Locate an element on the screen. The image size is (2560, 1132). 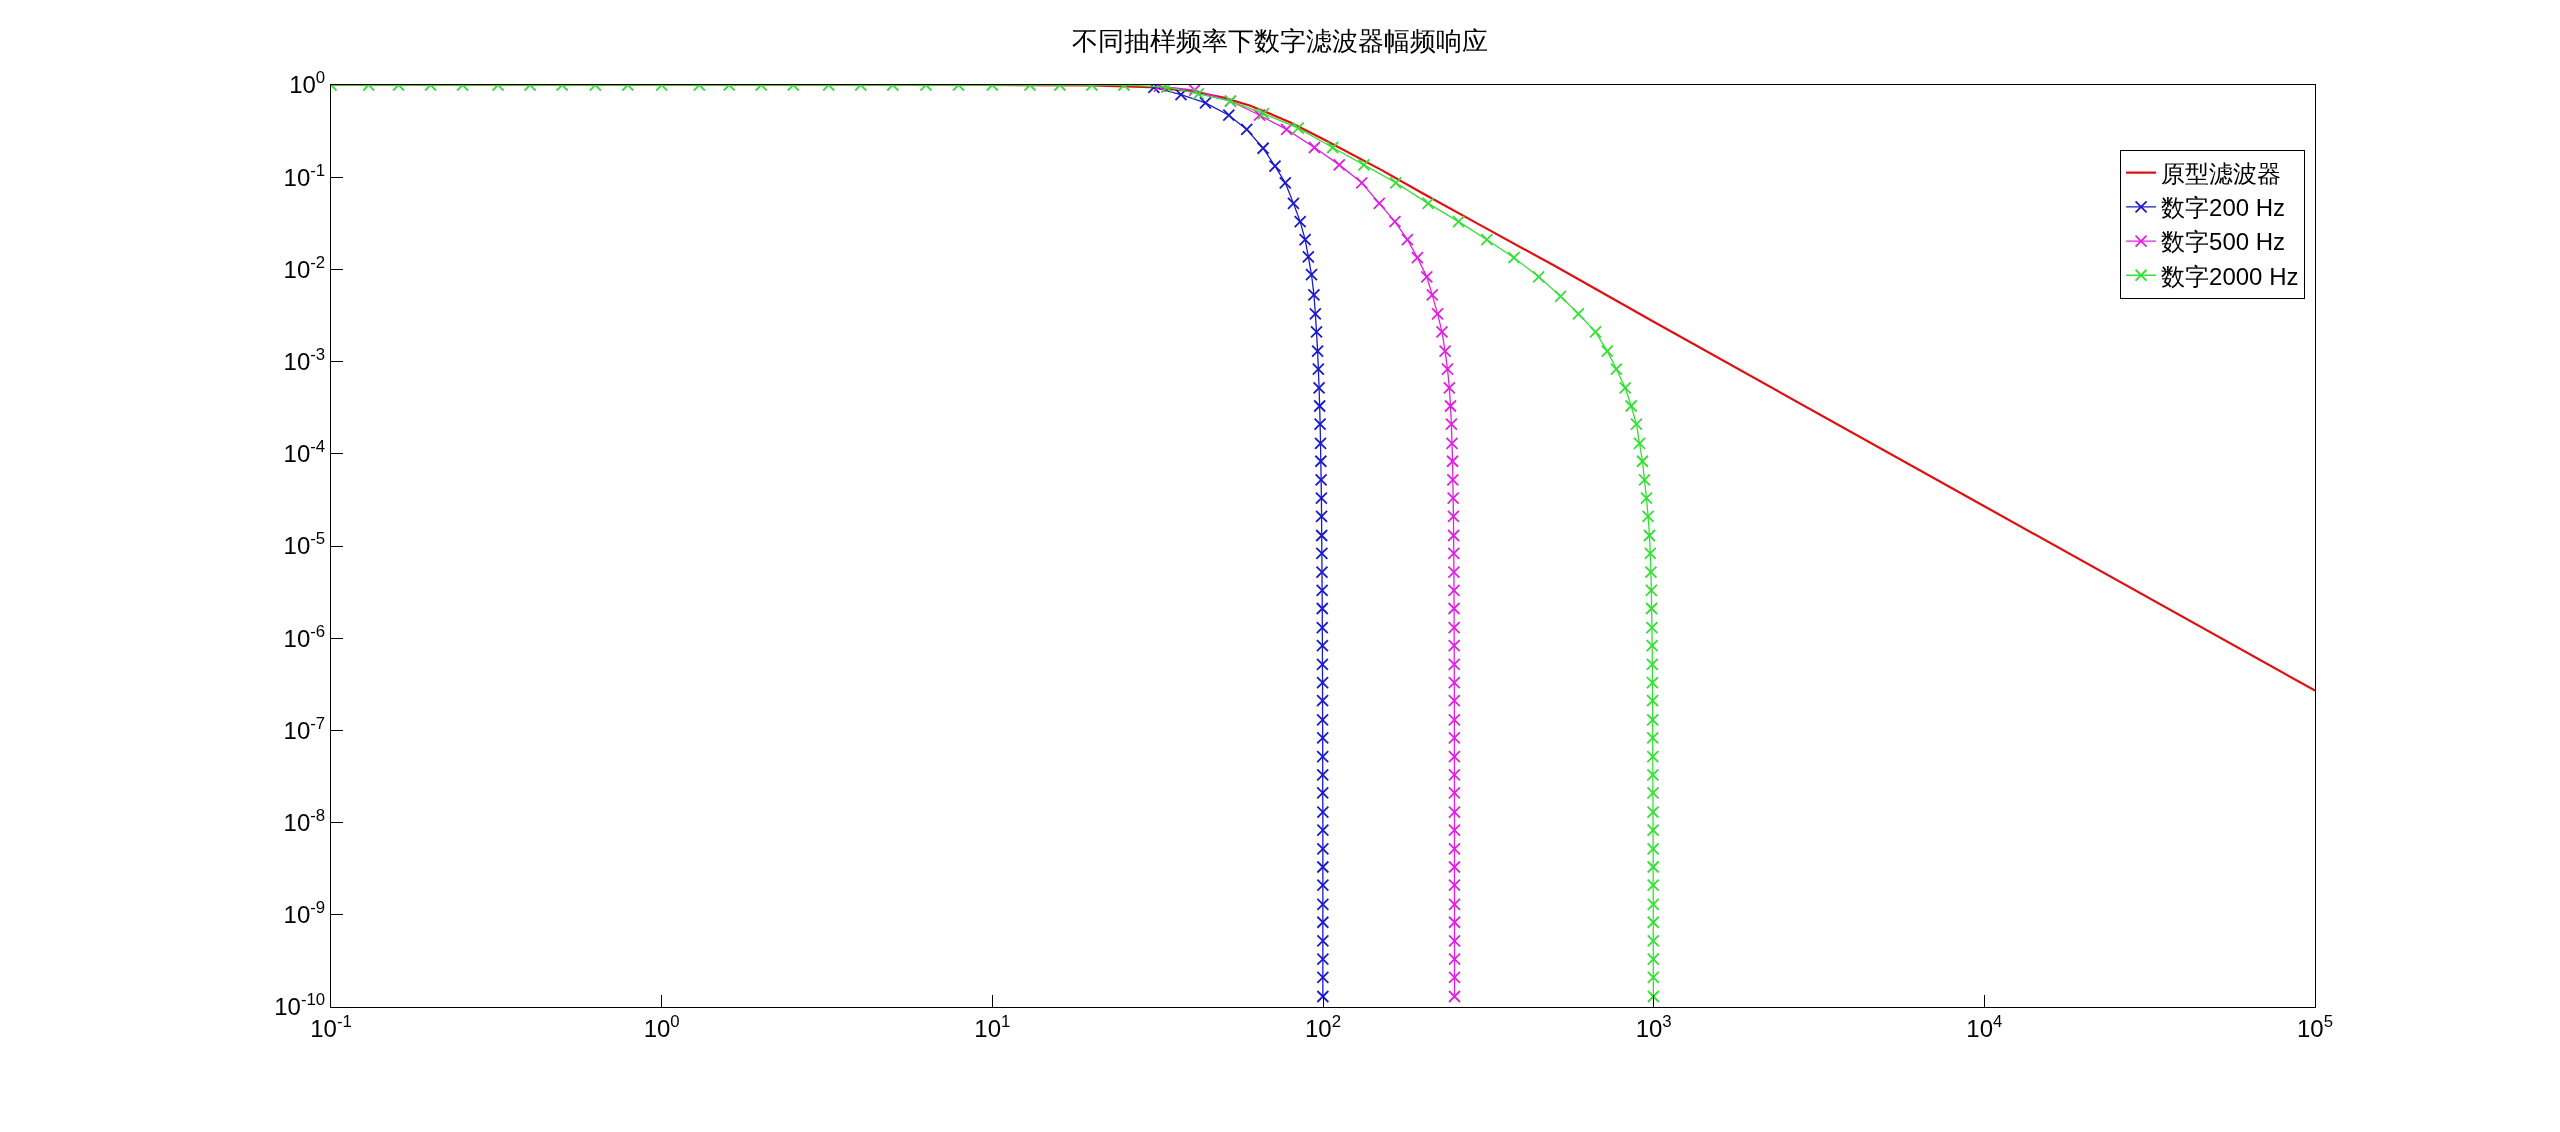
x-tick-label: 10$^{4}$ is located at coordinates (1984, 1026).